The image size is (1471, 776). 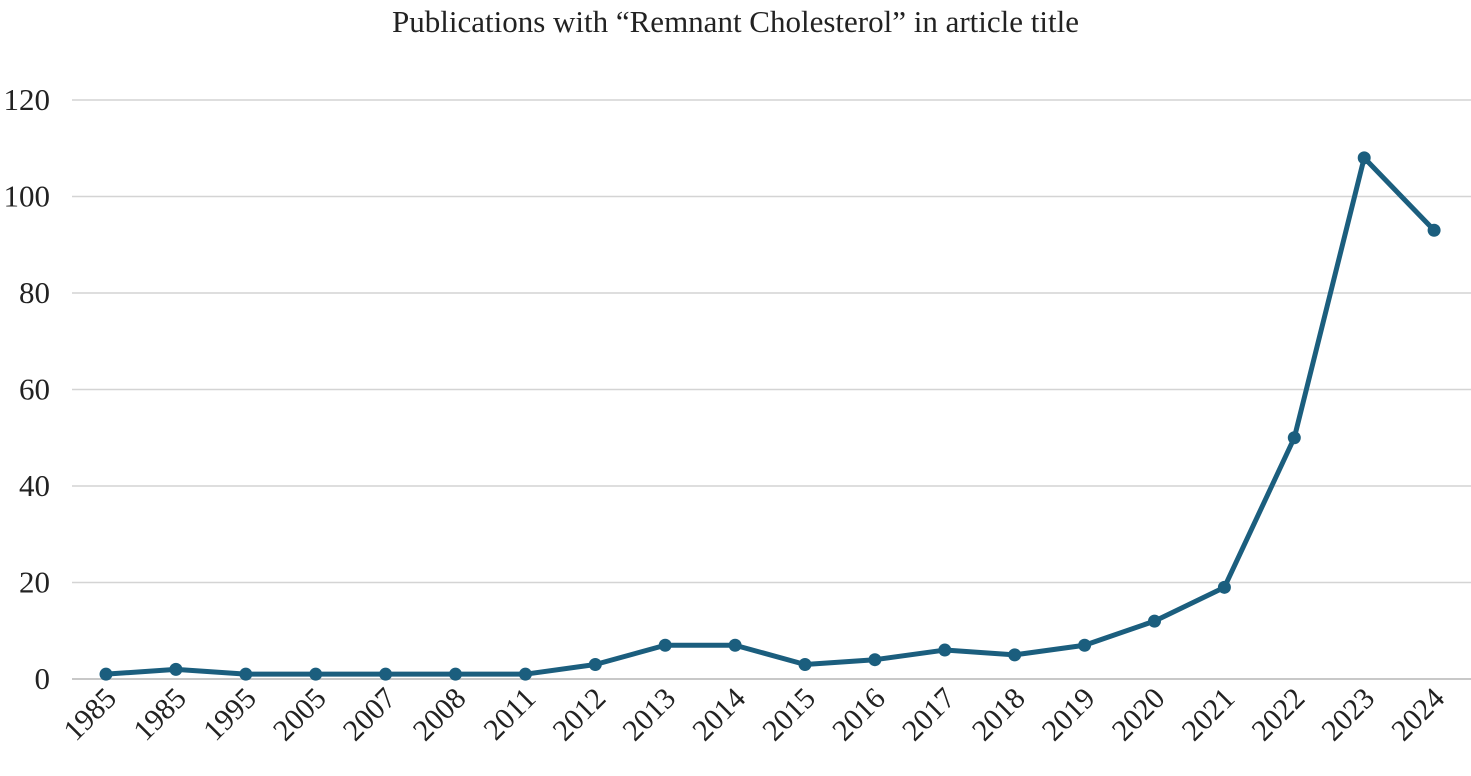 What do you see at coordinates (509, 714) in the screenshot?
I see `x-tick-label: 2011` at bounding box center [509, 714].